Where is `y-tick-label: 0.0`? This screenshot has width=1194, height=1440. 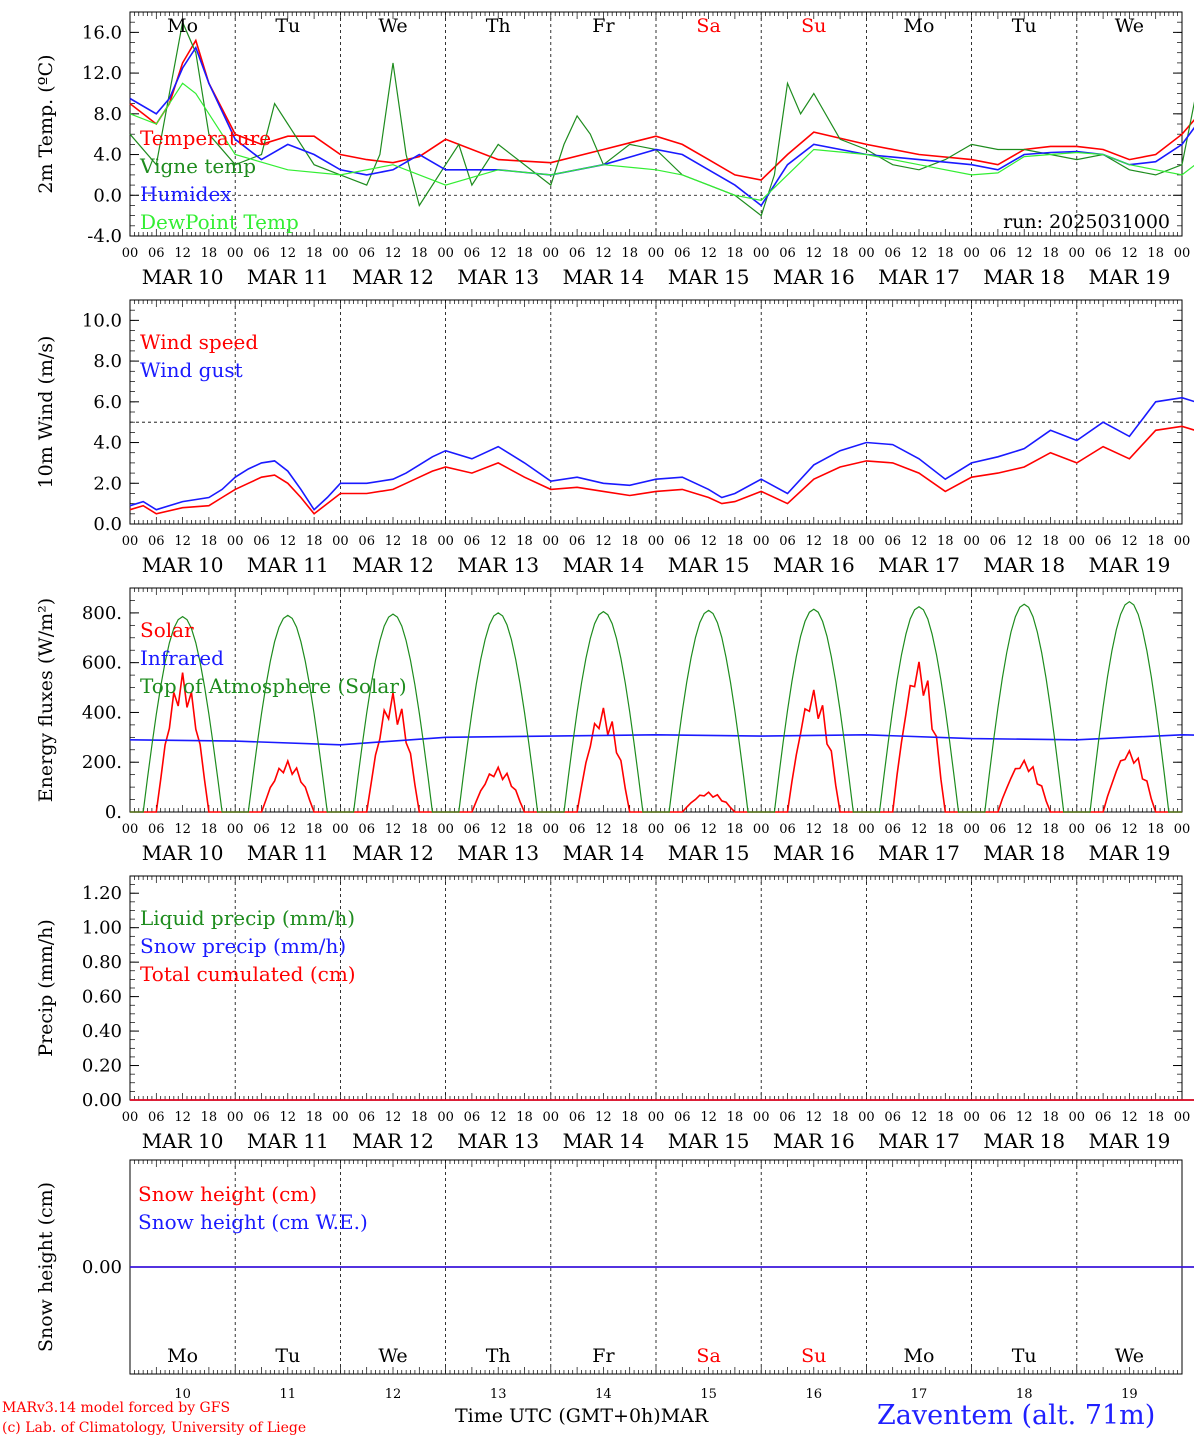 y-tick-label: 0.0 is located at coordinates (107, 524).